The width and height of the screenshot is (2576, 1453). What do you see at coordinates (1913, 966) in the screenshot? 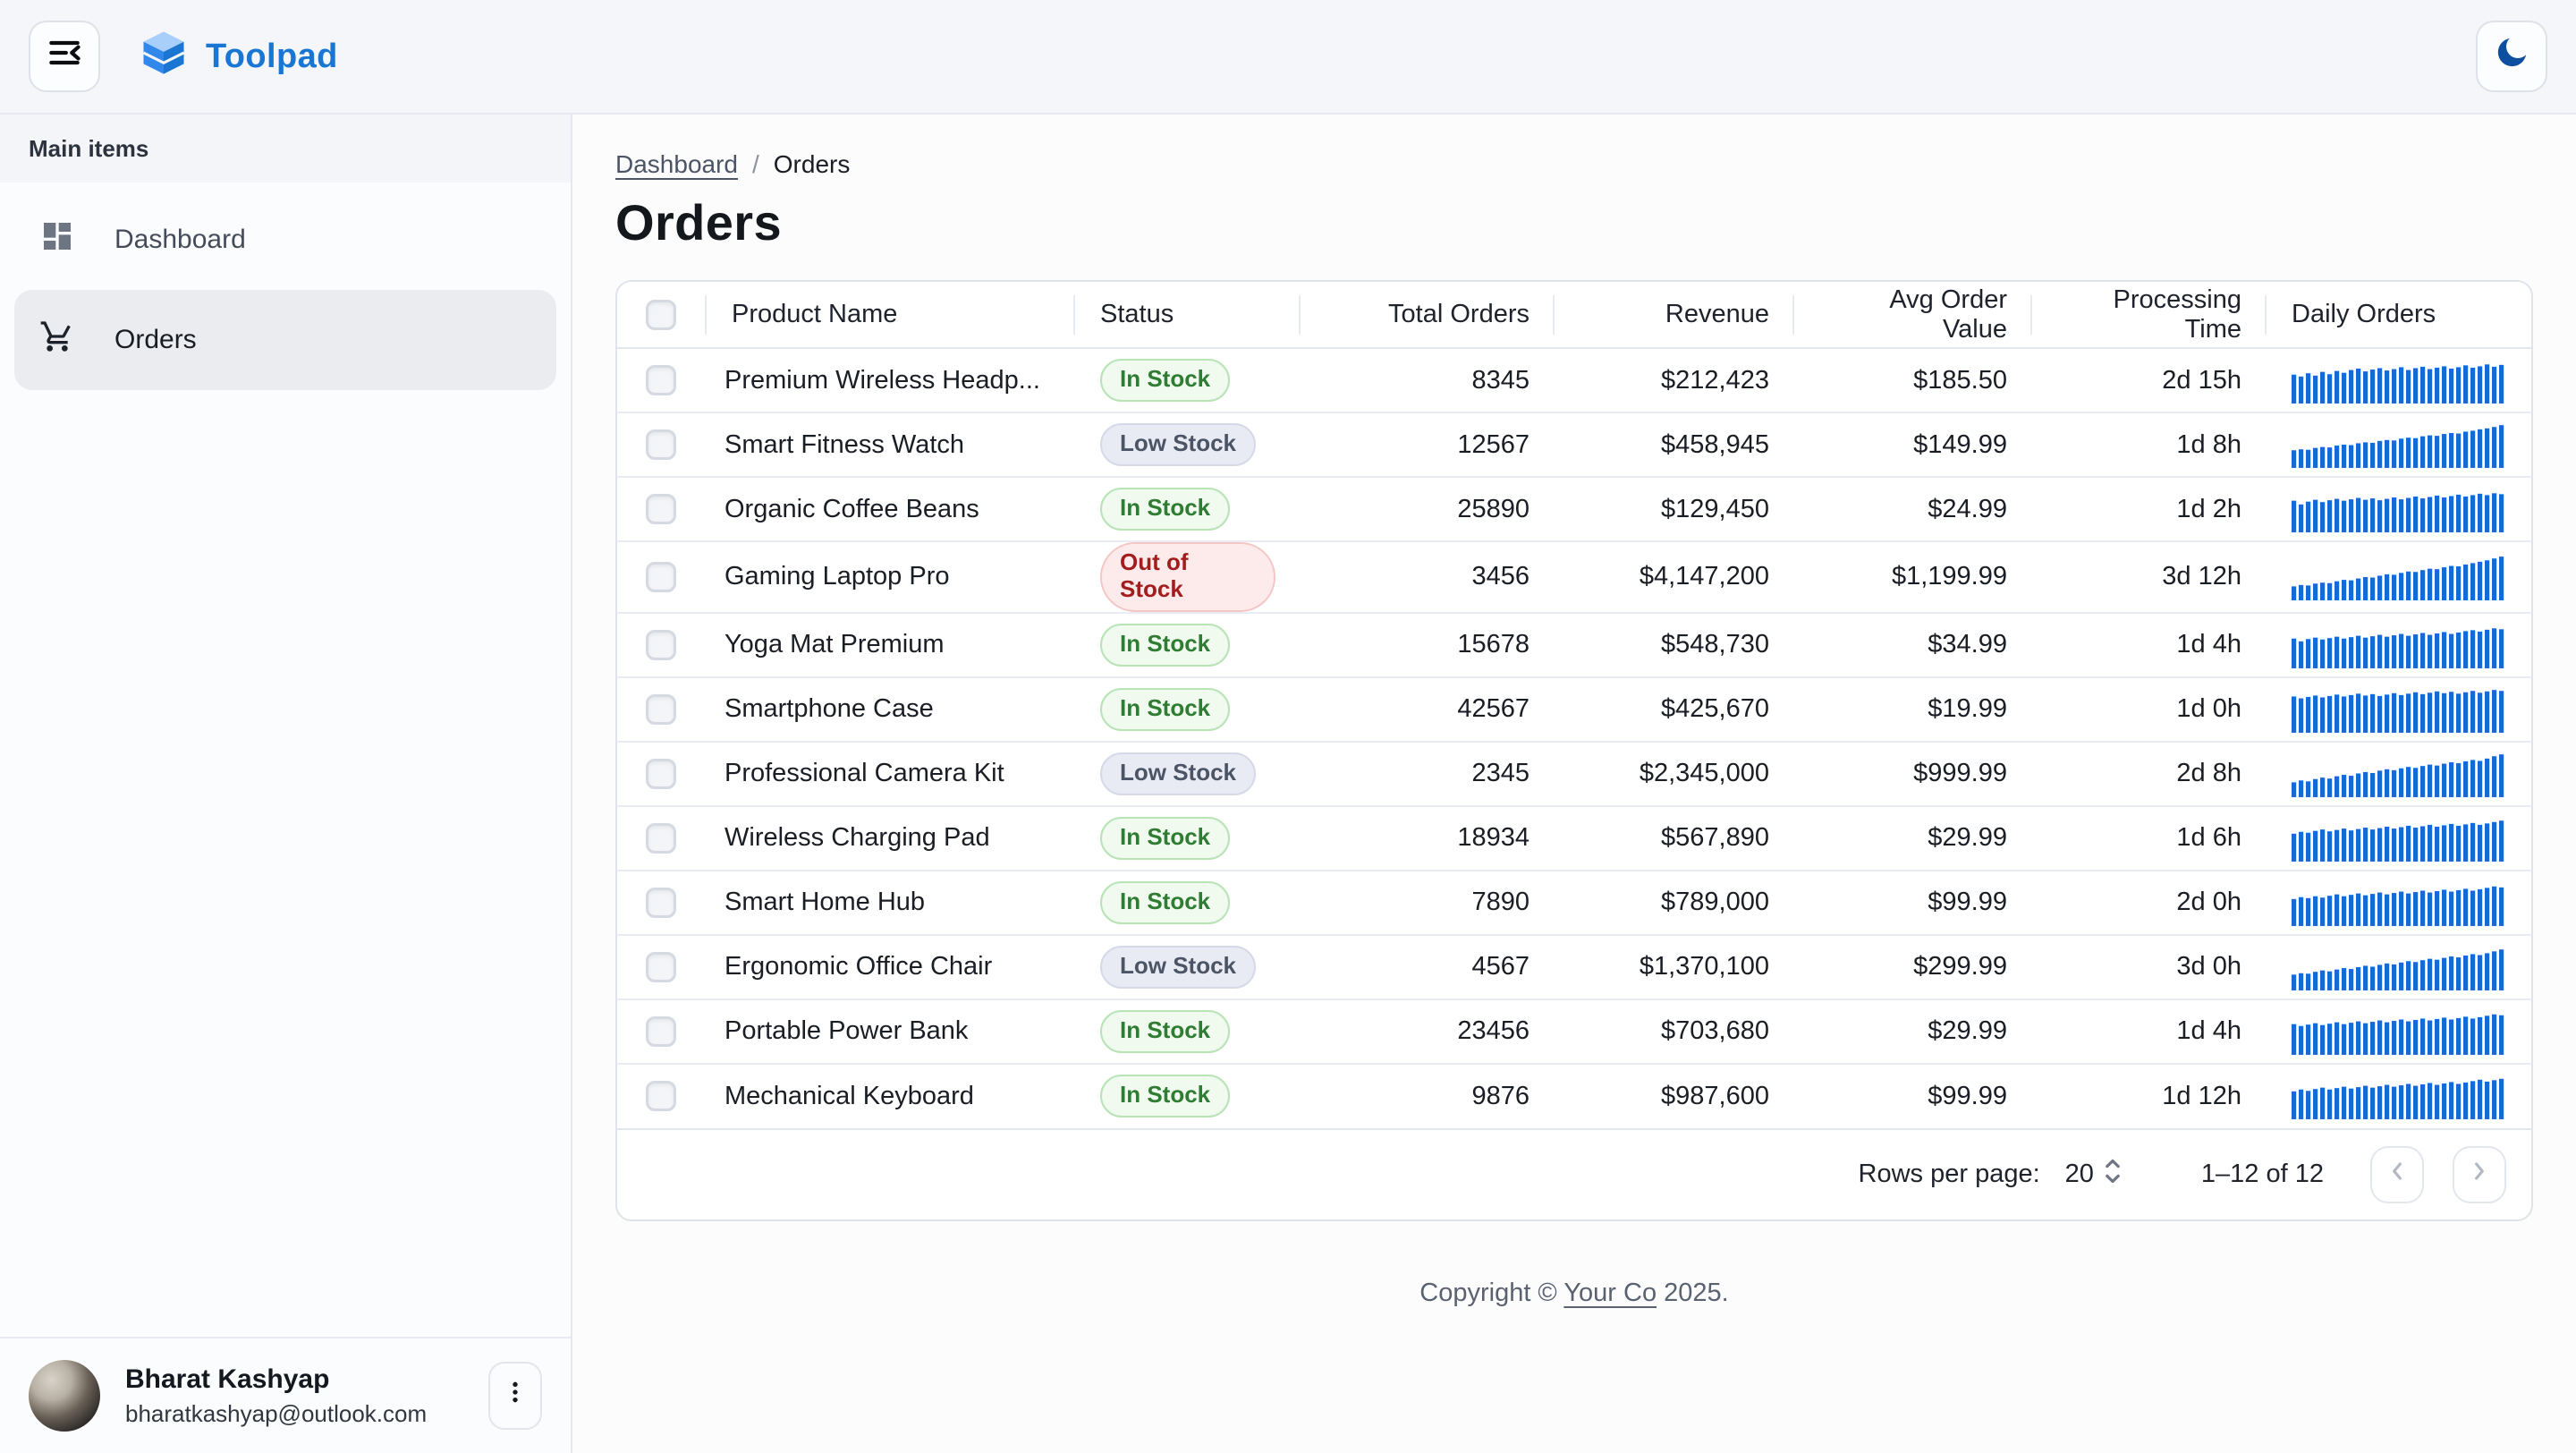
I see `avg-order-value-cell: $299.99` at bounding box center [1913, 966].